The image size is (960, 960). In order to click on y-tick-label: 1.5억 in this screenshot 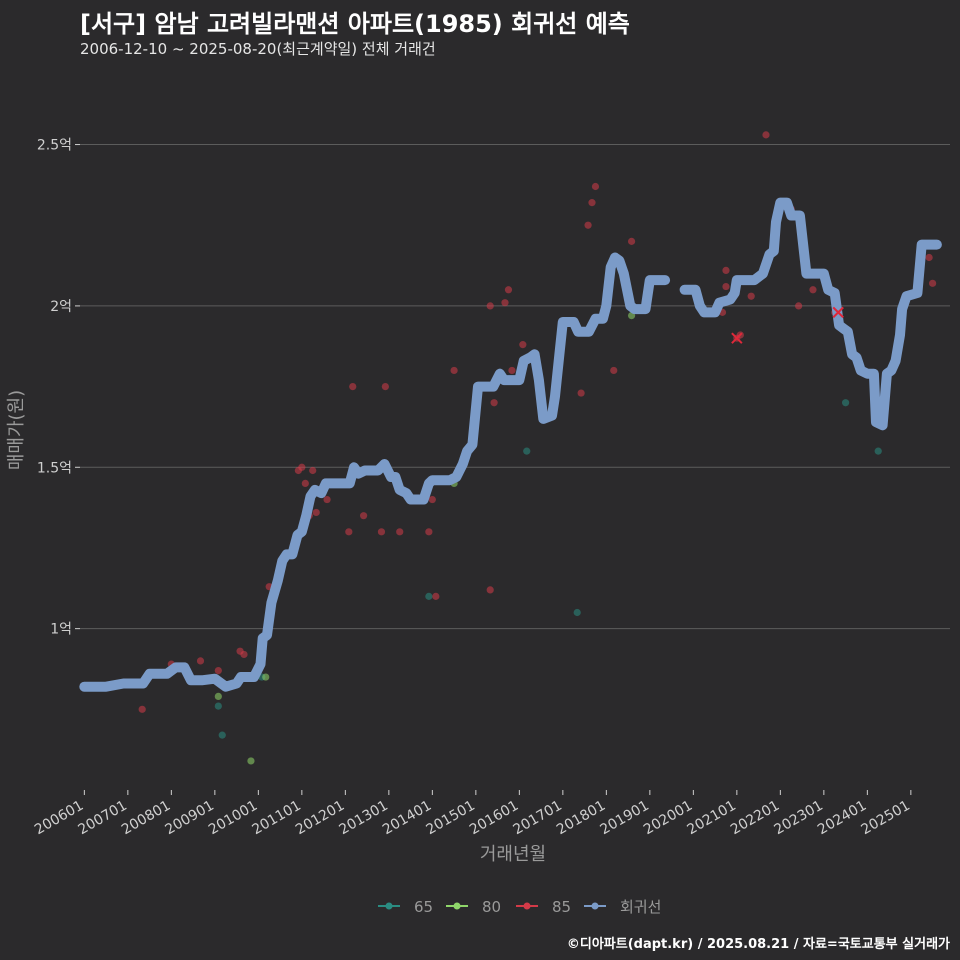, I will do `click(54, 468)`.